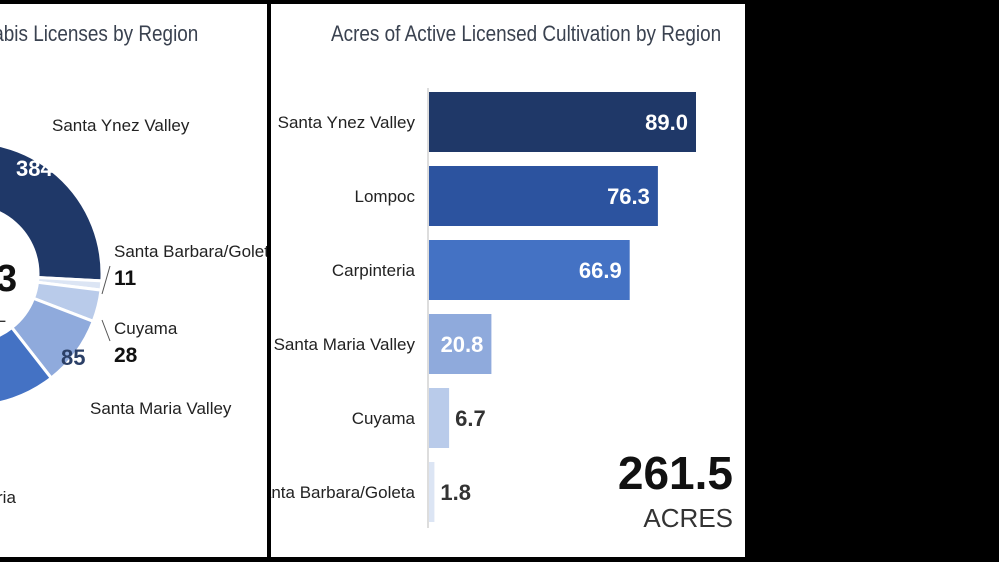  What do you see at coordinates (126, 355) in the screenshot?
I see `slice-value-cuyama: 28` at bounding box center [126, 355].